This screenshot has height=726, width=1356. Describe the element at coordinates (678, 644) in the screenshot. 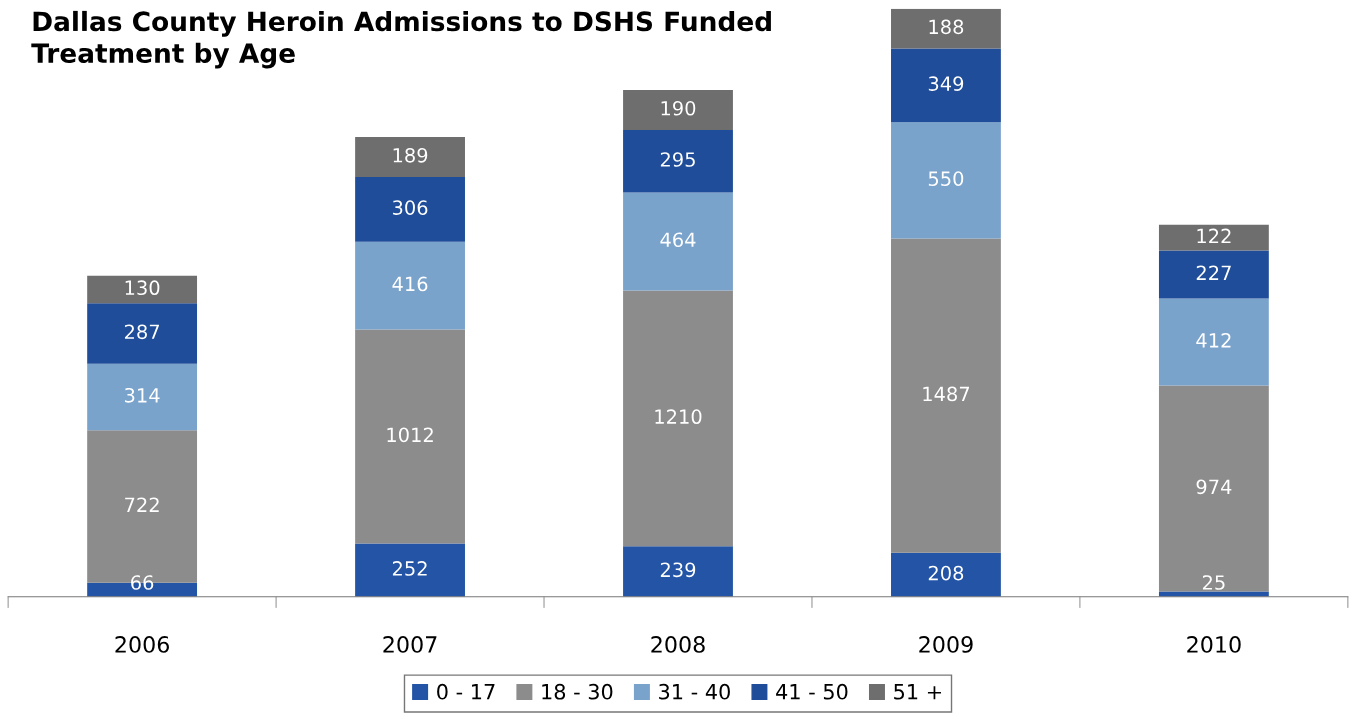

I see `x-tick-label: 2008` at that location.